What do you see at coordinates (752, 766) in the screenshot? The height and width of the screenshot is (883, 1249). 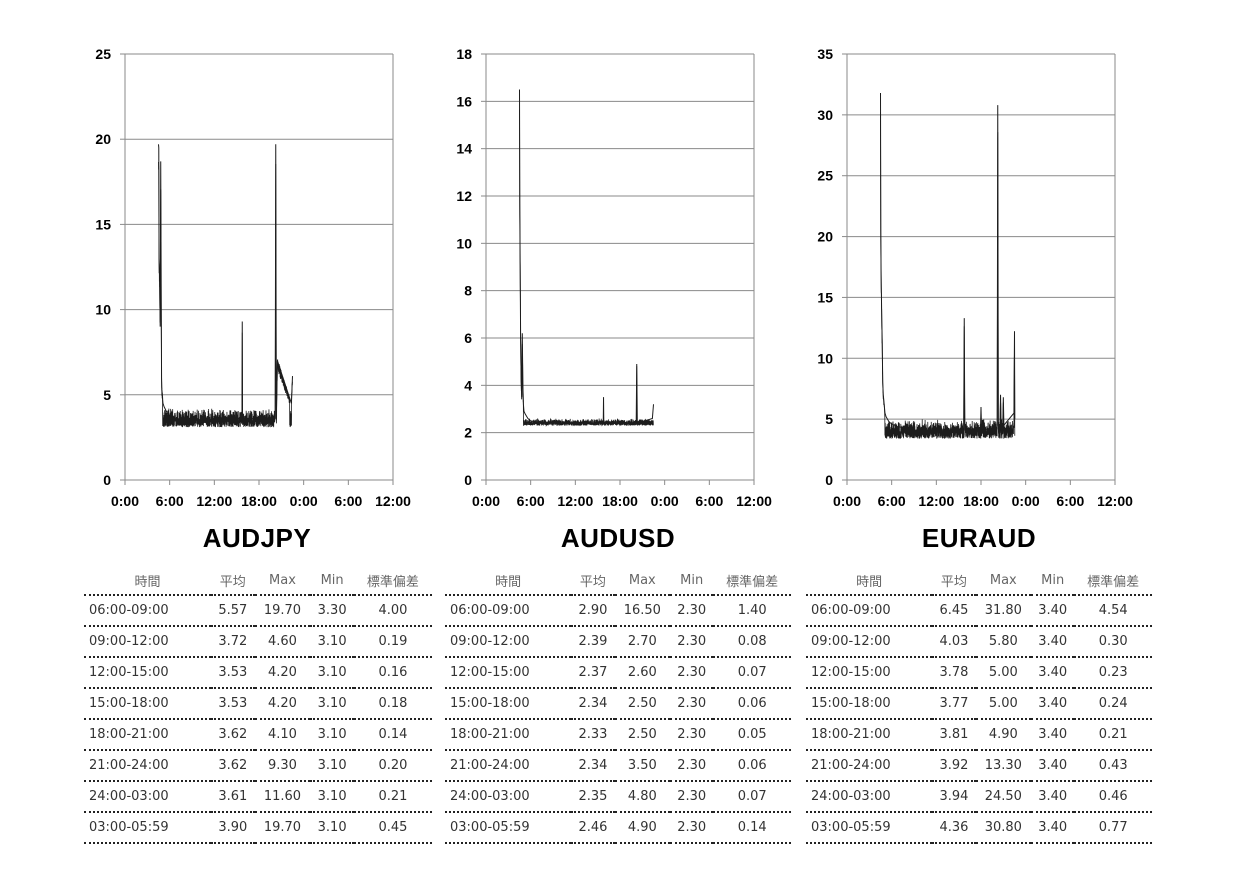 I see `cell-stdev: 0.06` at bounding box center [752, 766].